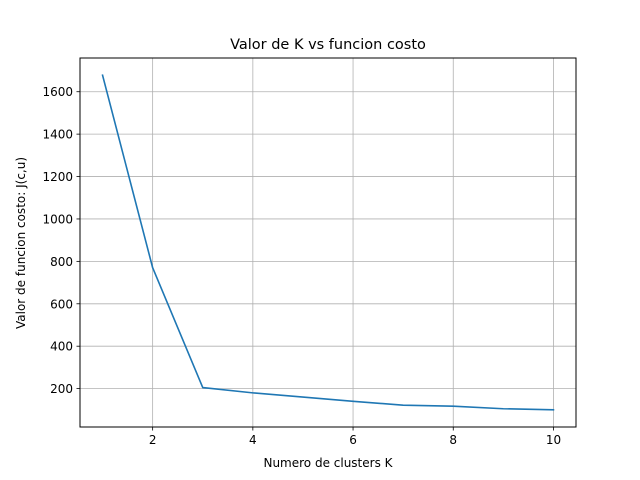 The width and height of the screenshot is (640, 480). Describe the element at coordinates (353, 440) in the screenshot. I see `x-tick-label: 6` at that location.